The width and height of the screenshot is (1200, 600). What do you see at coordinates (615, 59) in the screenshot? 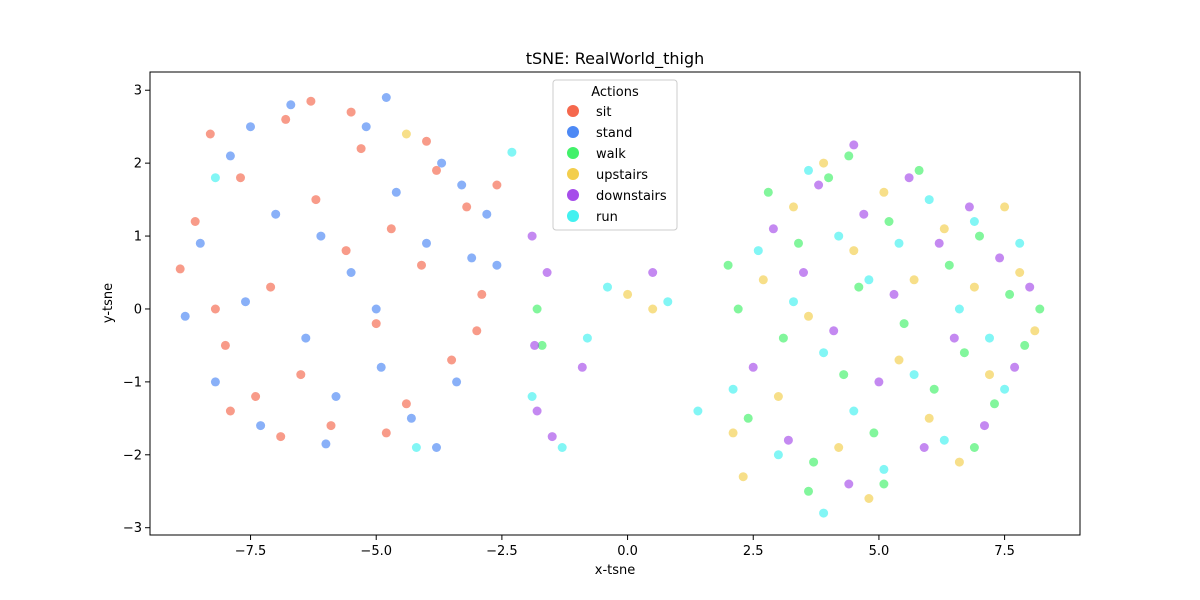
I see `chart-title: tSNE: RealWorld_thigh` at bounding box center [615, 59].